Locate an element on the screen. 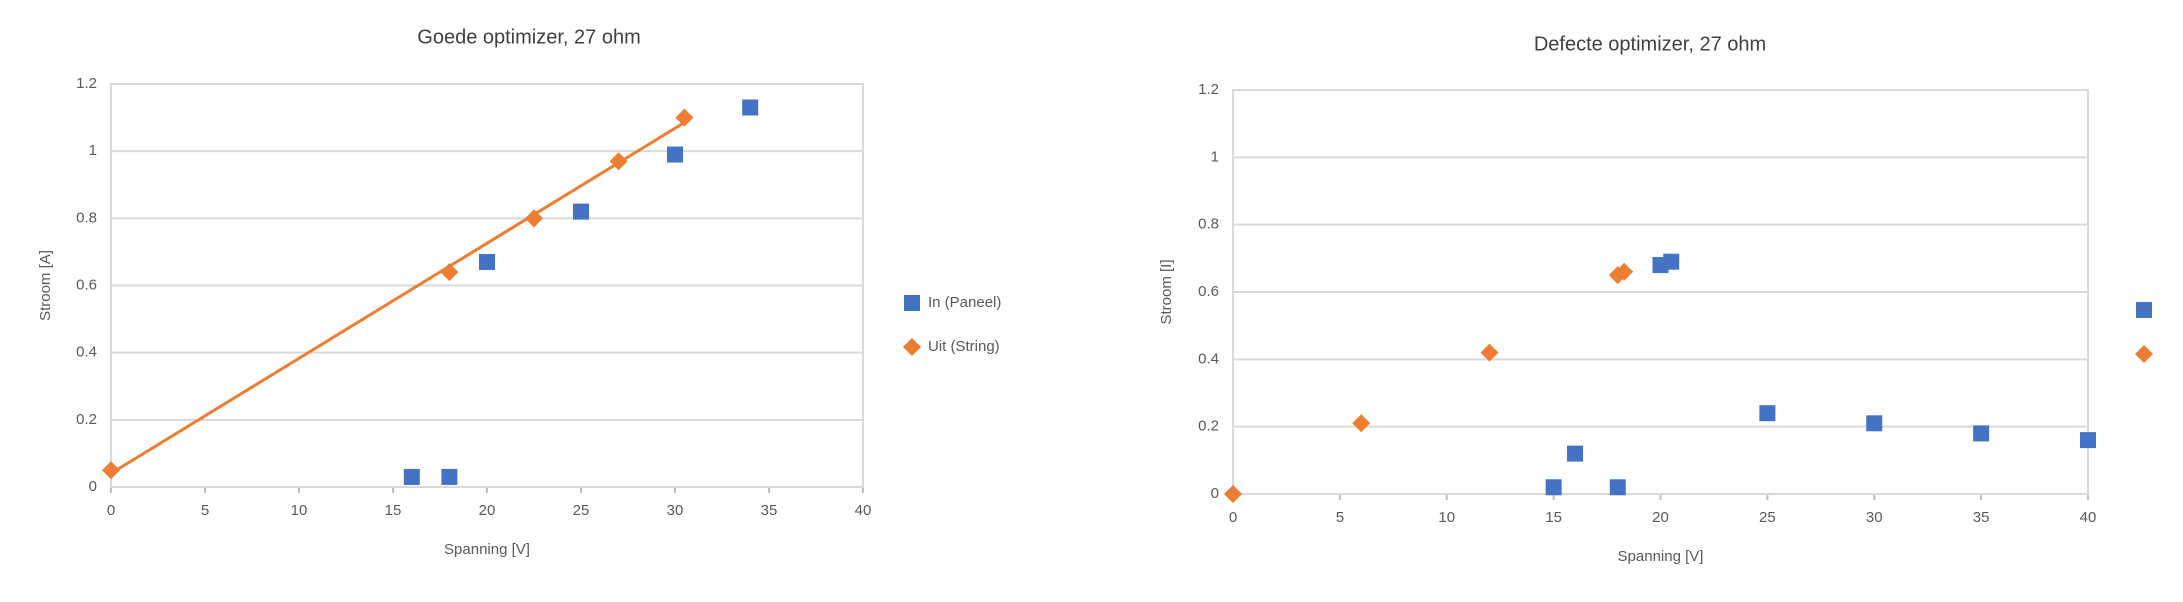 The height and width of the screenshot is (602, 2183). chart-title: Goede optimizer, 27 ohm is located at coordinates (528, 37).